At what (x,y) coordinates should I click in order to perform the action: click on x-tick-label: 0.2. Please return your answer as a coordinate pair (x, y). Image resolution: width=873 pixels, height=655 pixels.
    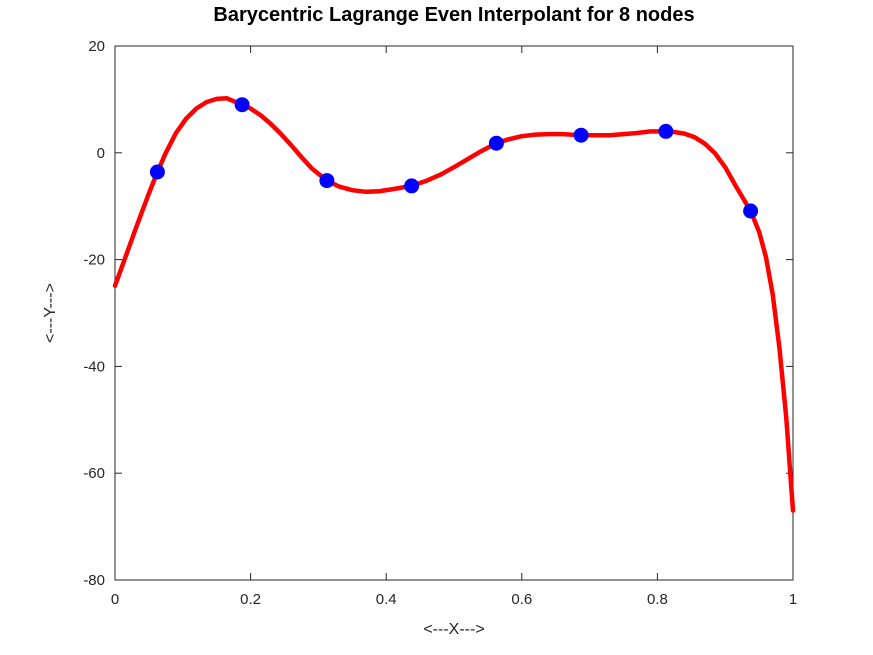
    Looking at the image, I should click on (250, 599).